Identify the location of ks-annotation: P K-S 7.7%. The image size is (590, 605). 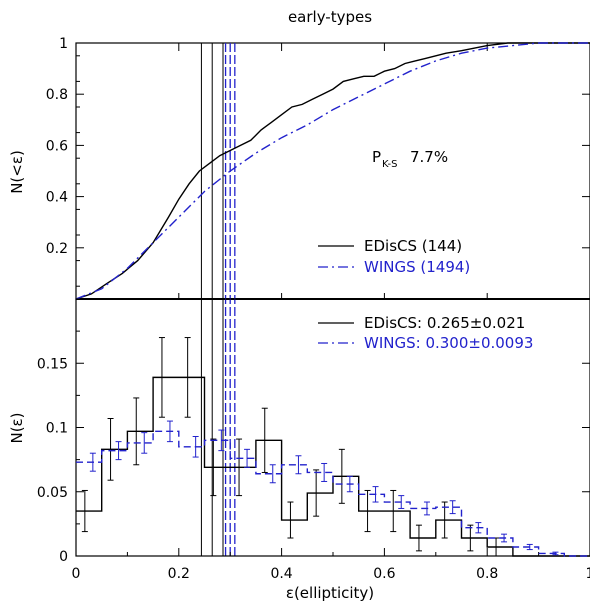
(410, 159).